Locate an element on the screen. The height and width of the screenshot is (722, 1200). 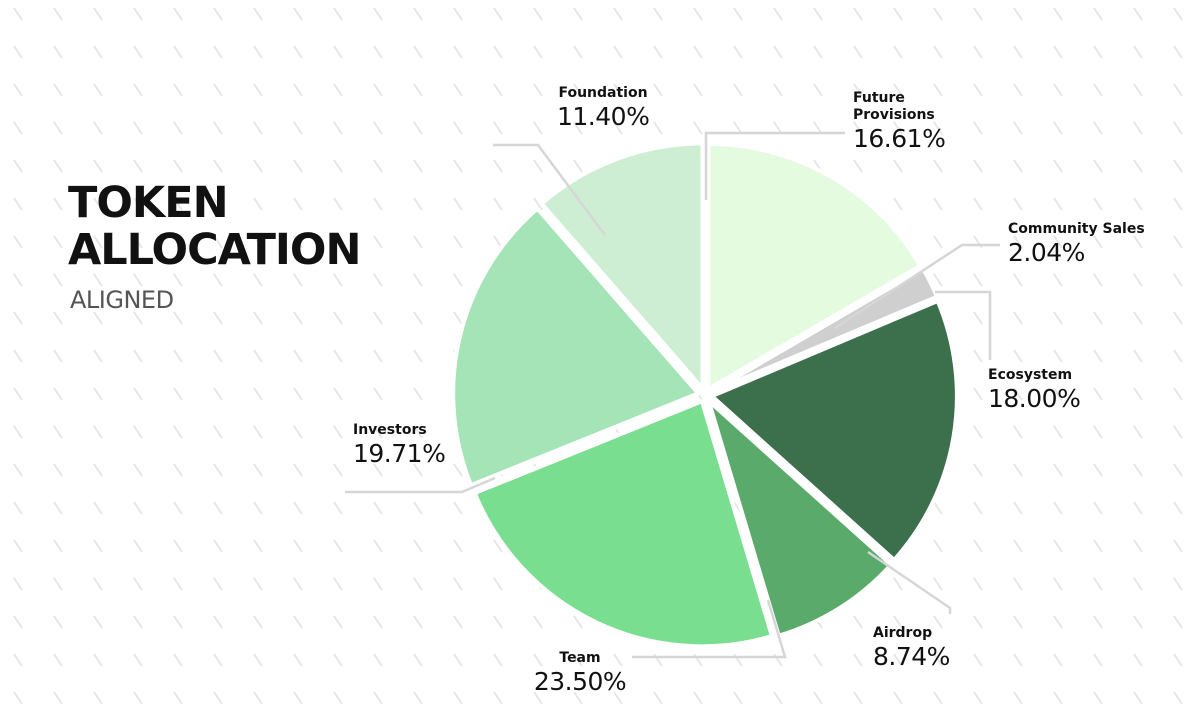
slice-value: 2.04% is located at coordinates (1046, 252).